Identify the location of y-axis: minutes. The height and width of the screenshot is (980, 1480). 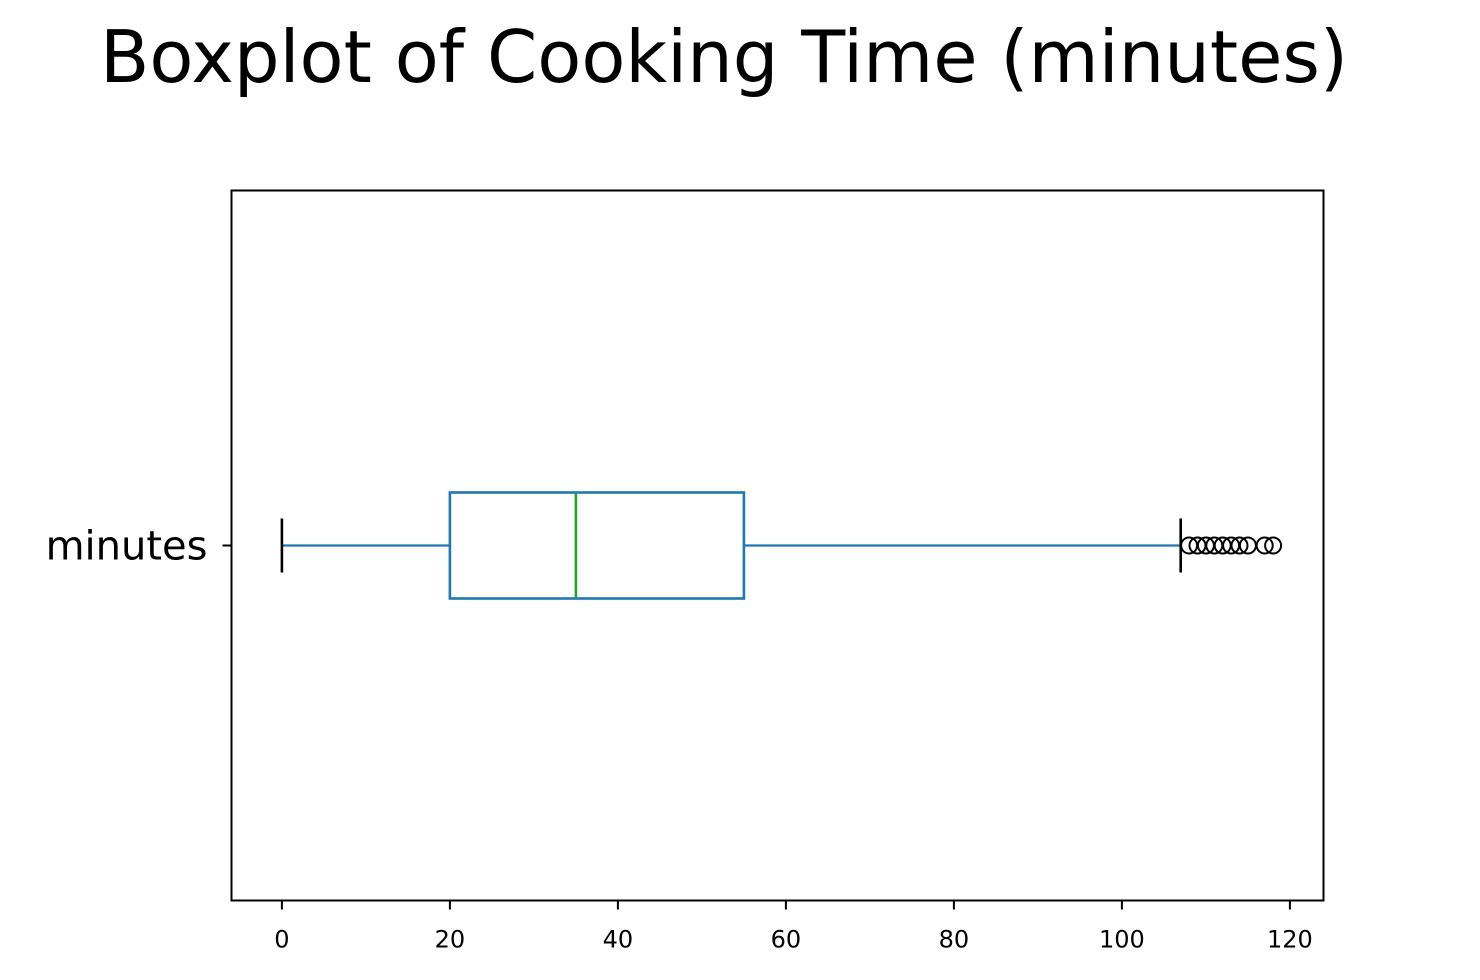
(139, 547).